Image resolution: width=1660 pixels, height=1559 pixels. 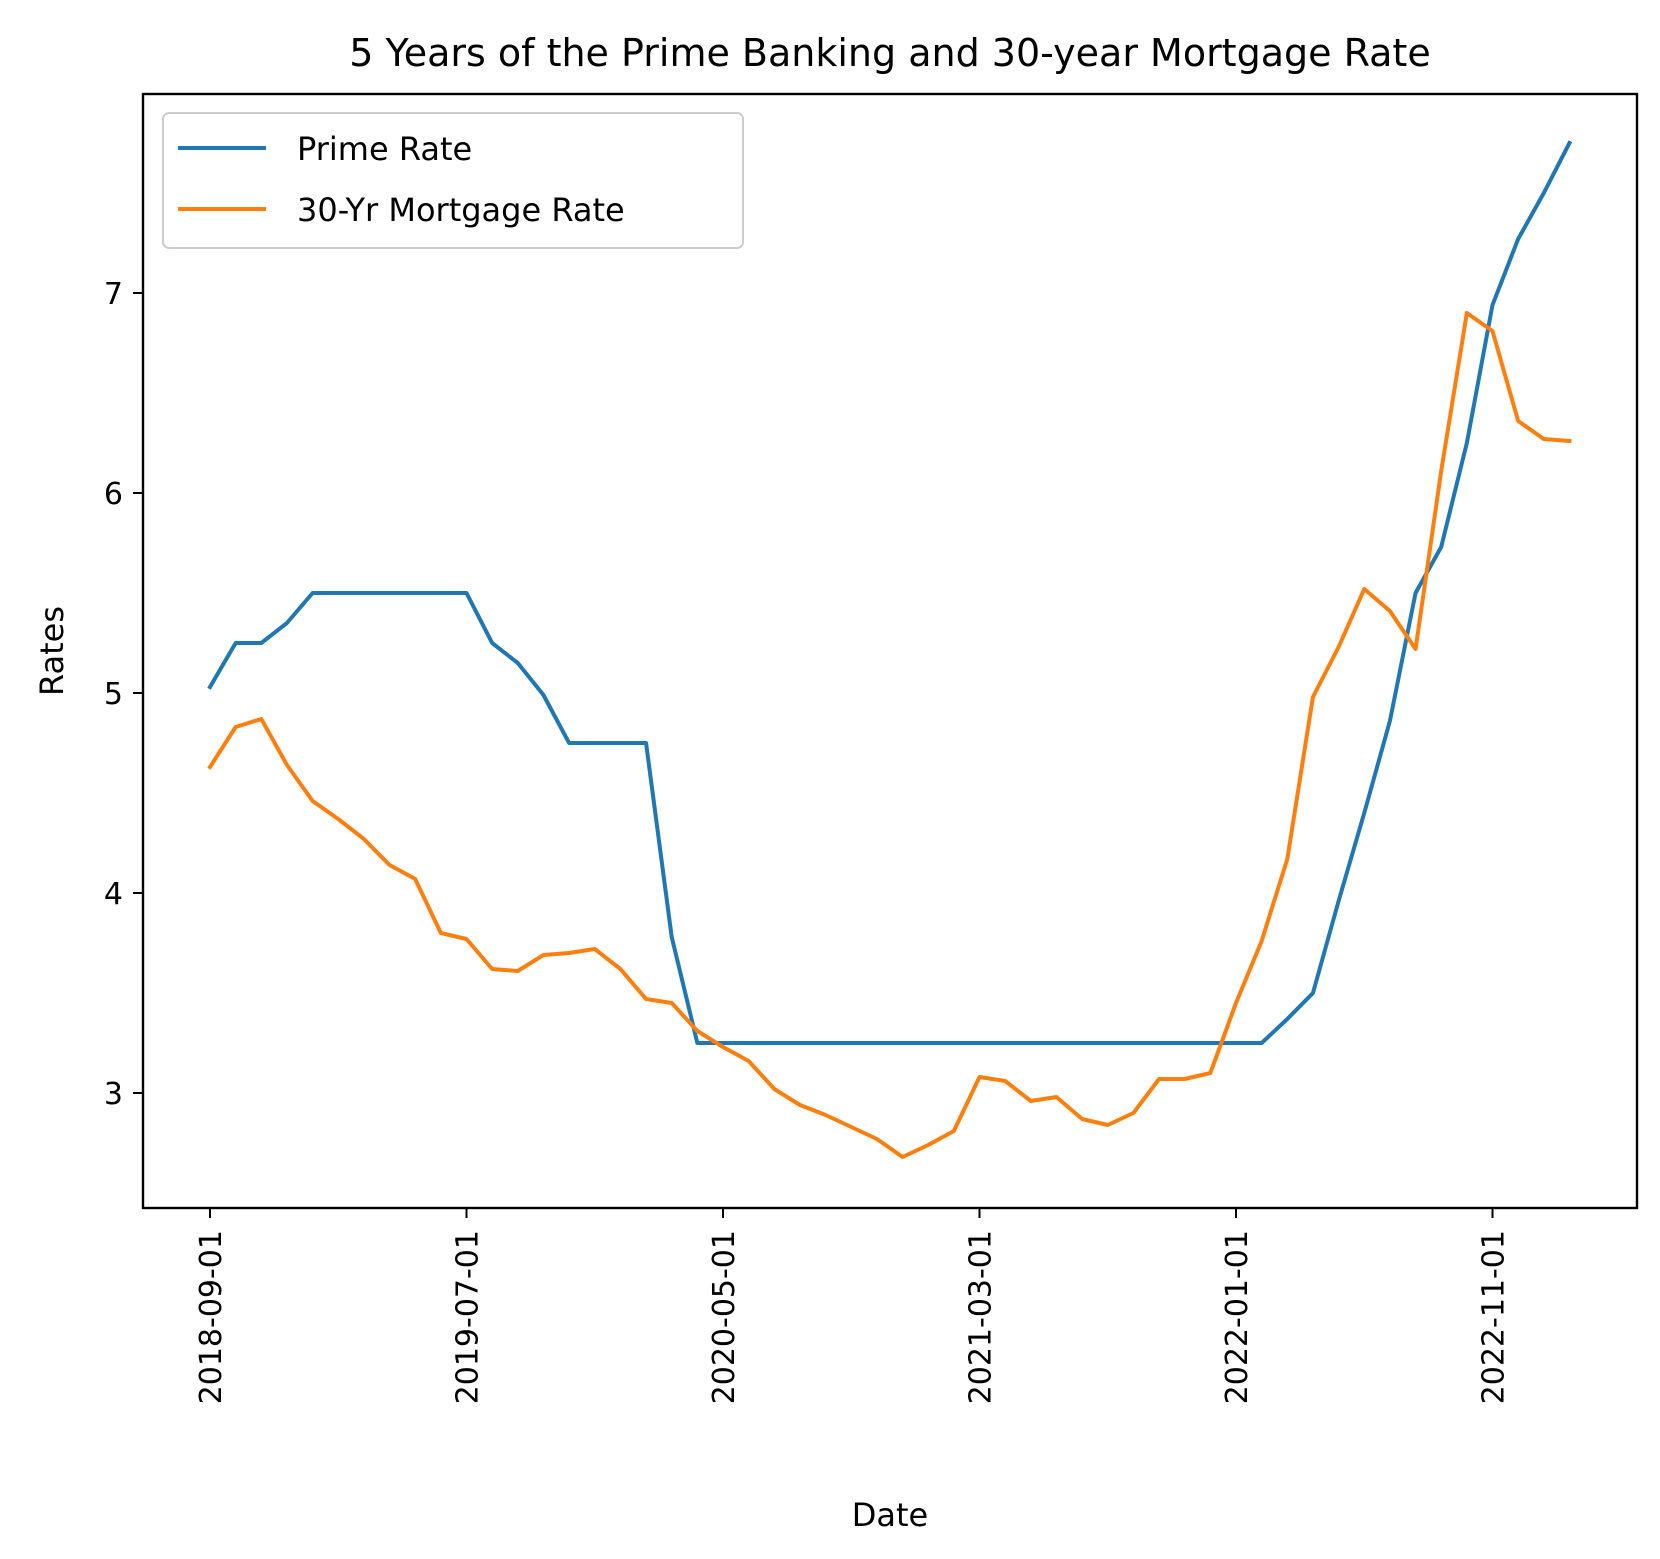 What do you see at coordinates (890, 1515) in the screenshot?
I see `x-axis-title: Date` at bounding box center [890, 1515].